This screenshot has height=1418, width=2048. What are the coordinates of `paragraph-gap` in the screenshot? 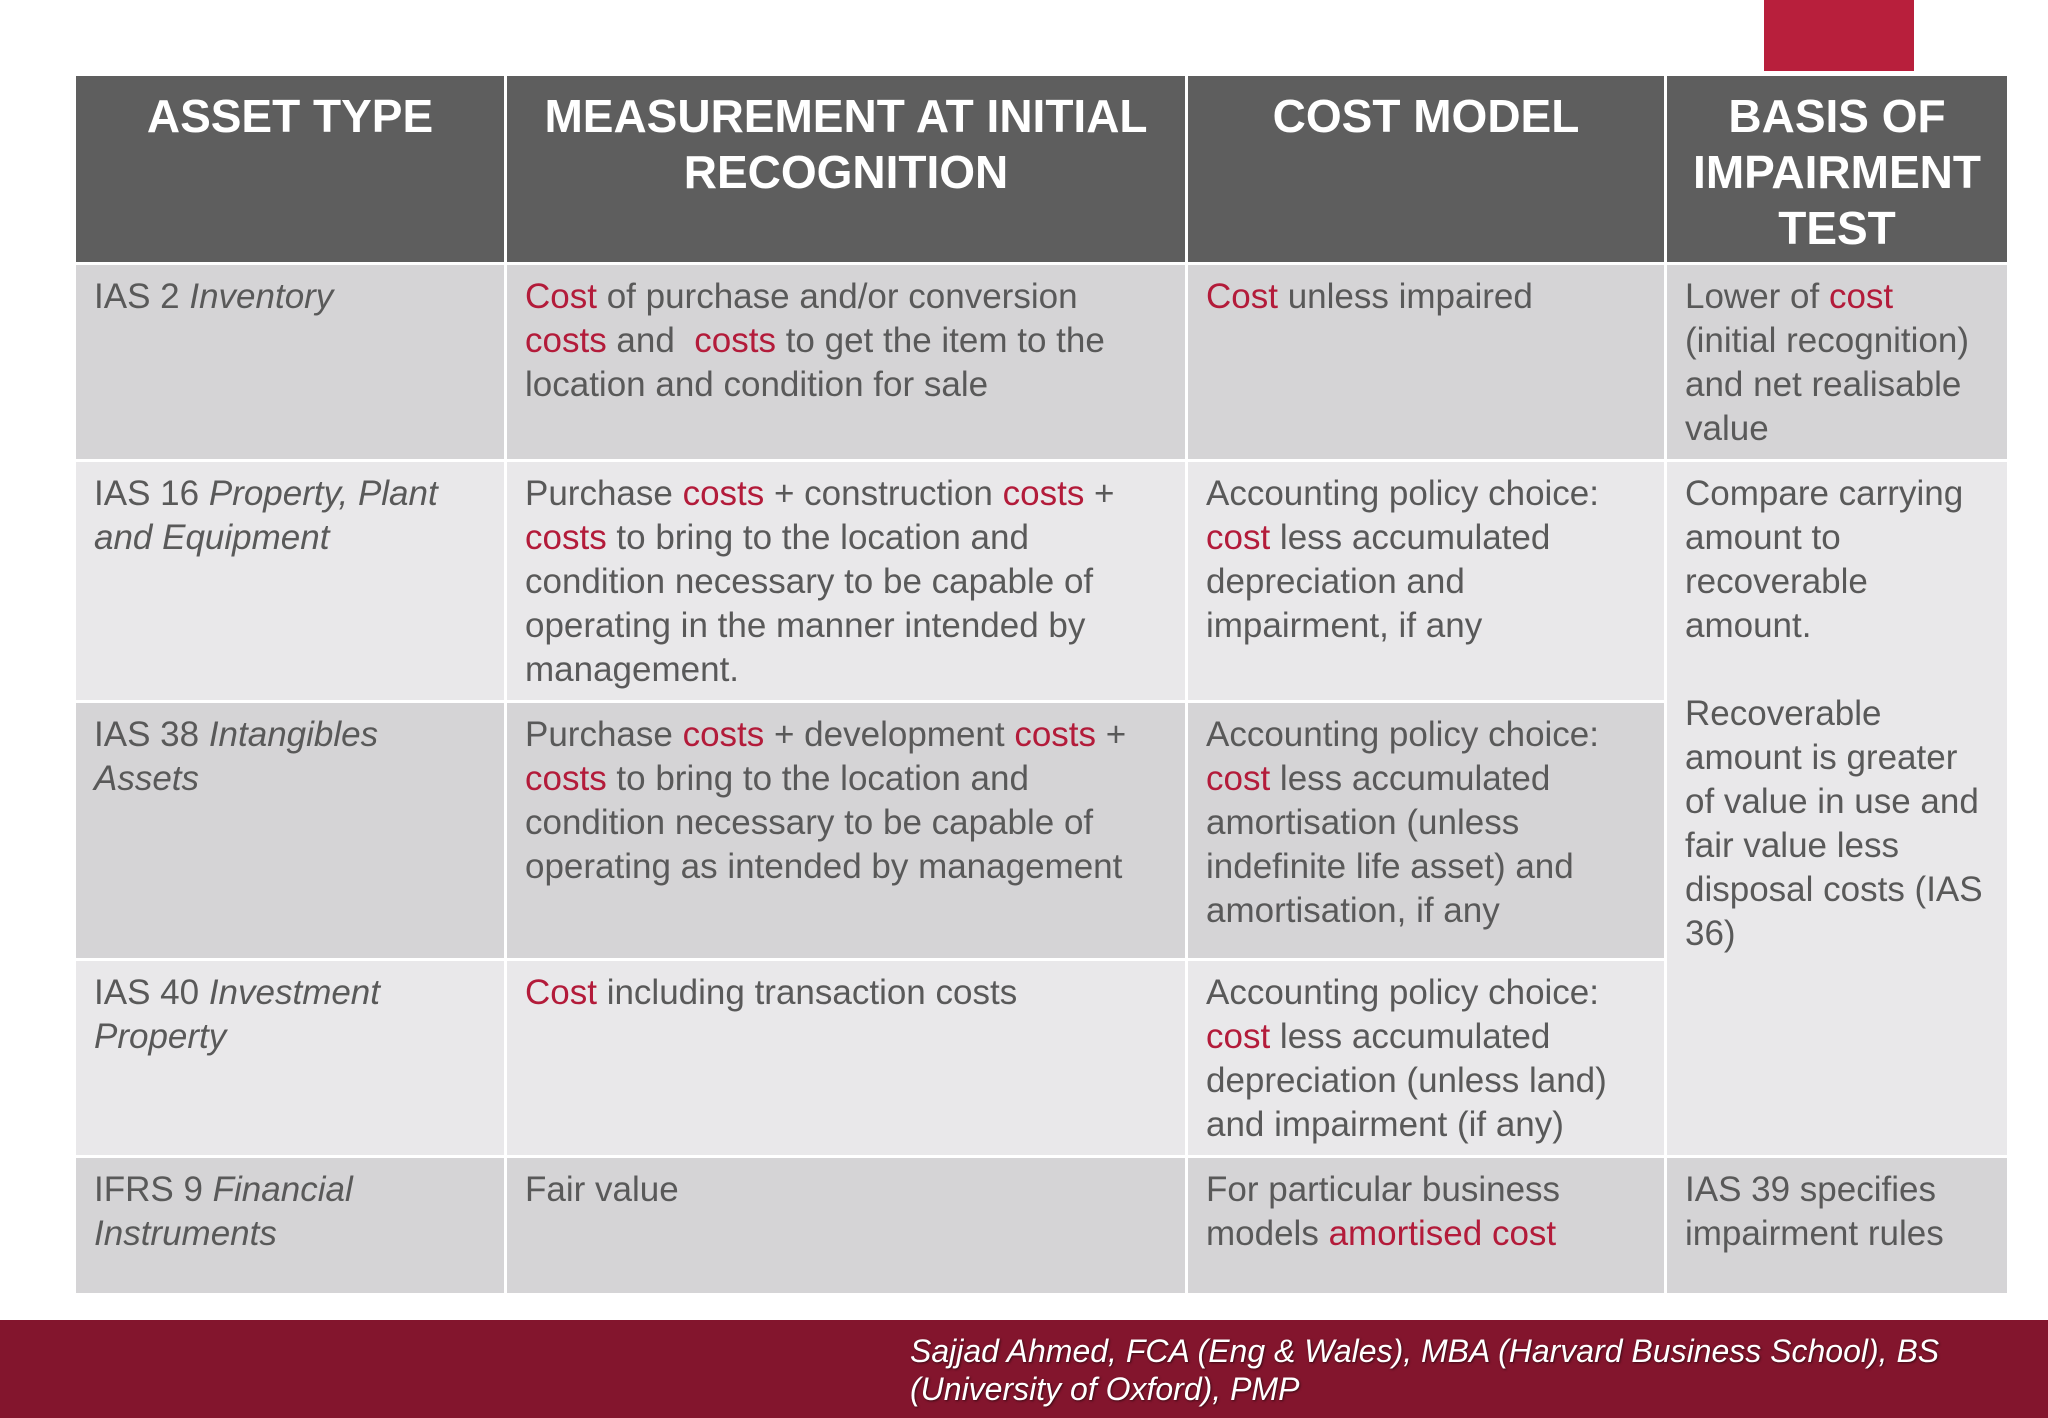 It's located at (1837, 670).